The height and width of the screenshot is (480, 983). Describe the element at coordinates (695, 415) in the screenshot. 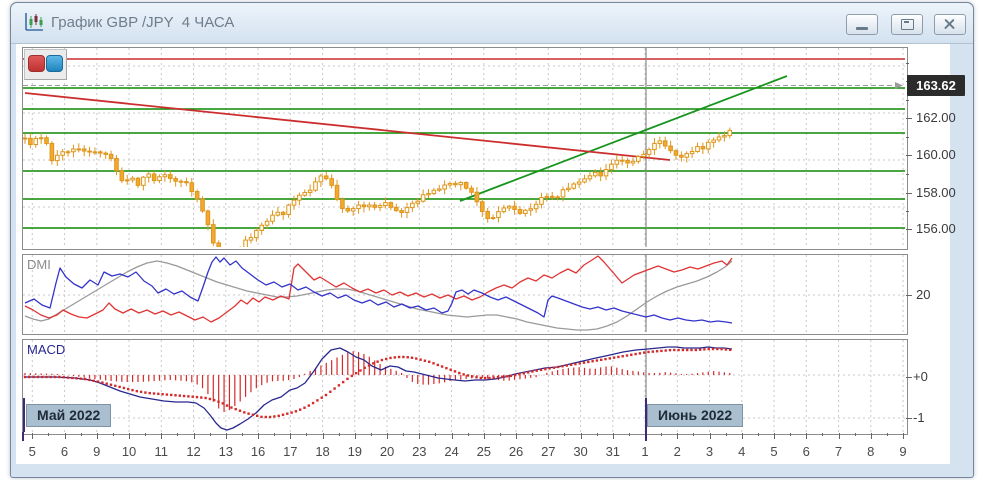

I see `month-badge-june: Июнь 2022` at that location.